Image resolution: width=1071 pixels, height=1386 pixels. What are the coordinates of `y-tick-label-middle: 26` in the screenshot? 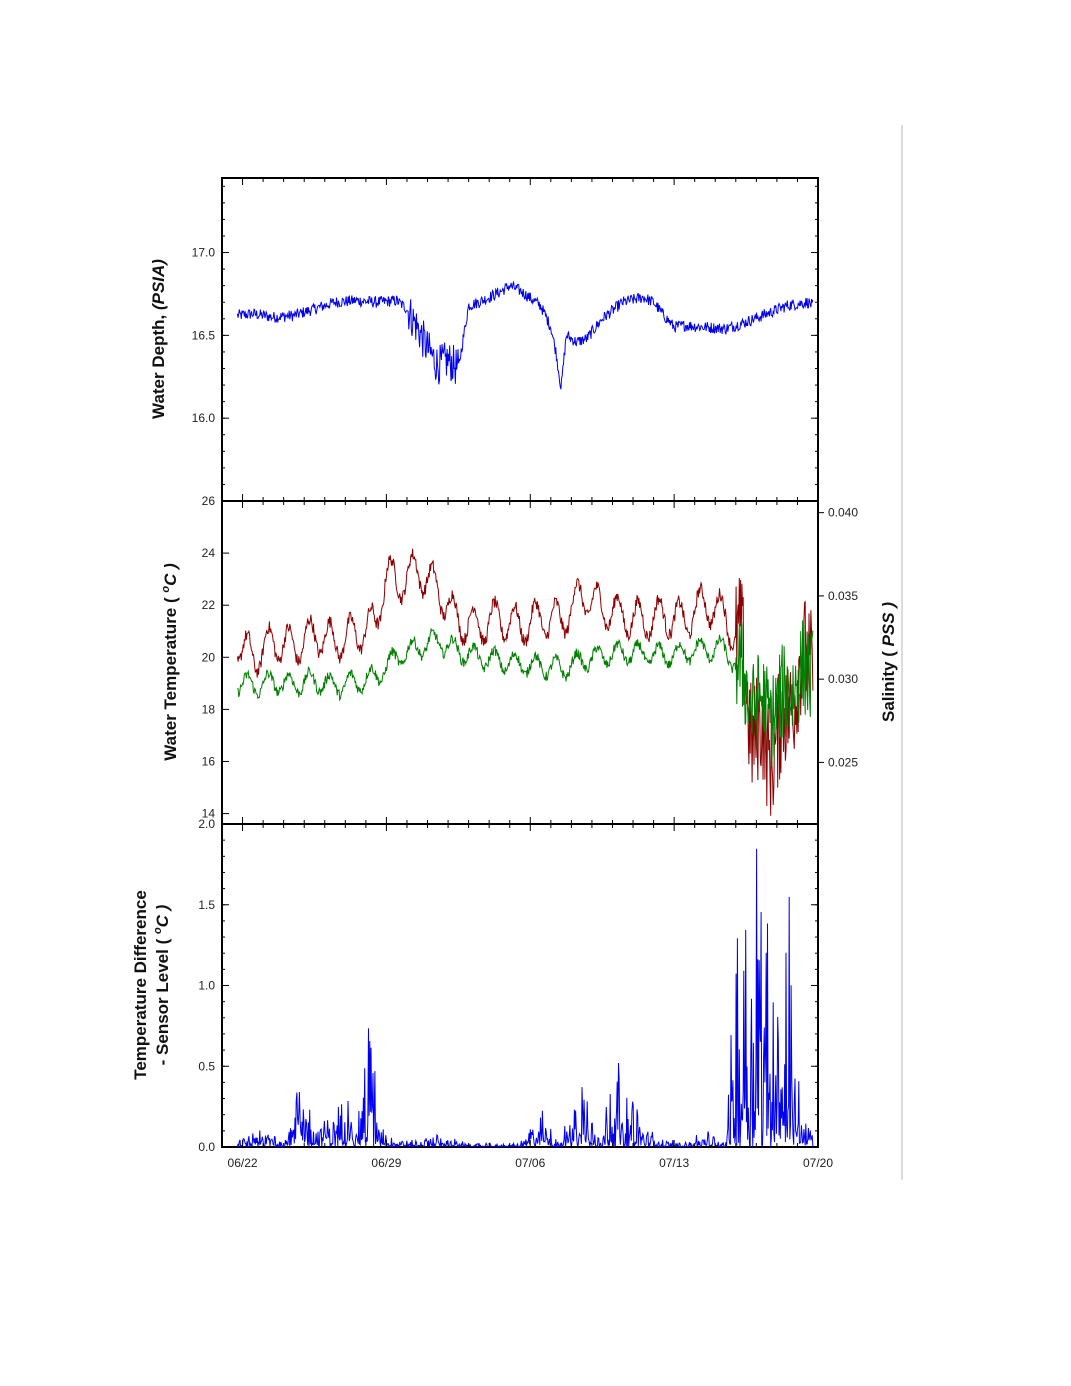 It's located at (209, 501).